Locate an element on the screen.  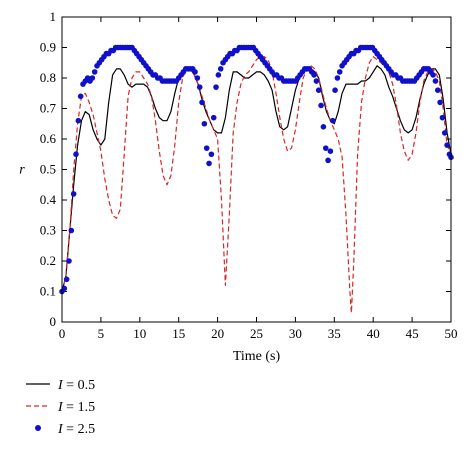
y-tick-label: 0.6 is located at coordinates (48, 138).